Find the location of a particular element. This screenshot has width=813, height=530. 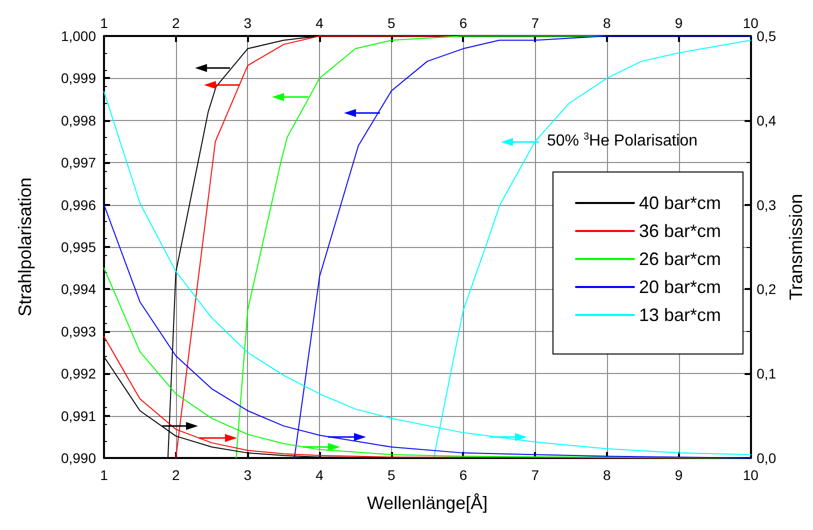

y2-tick-label: 0,0 is located at coordinates (766, 458).